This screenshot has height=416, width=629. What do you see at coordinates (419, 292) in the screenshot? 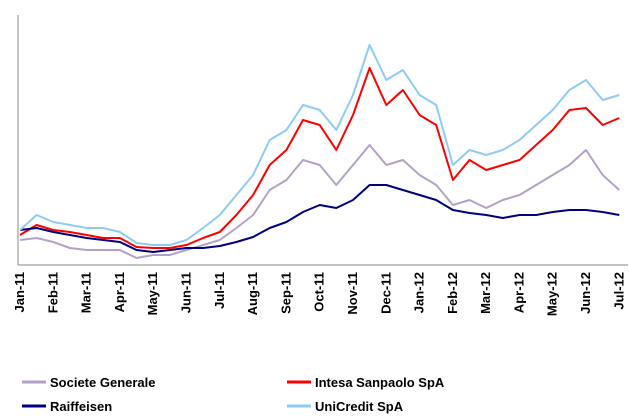
I see `x-tick-label: Jan-12` at bounding box center [419, 292].